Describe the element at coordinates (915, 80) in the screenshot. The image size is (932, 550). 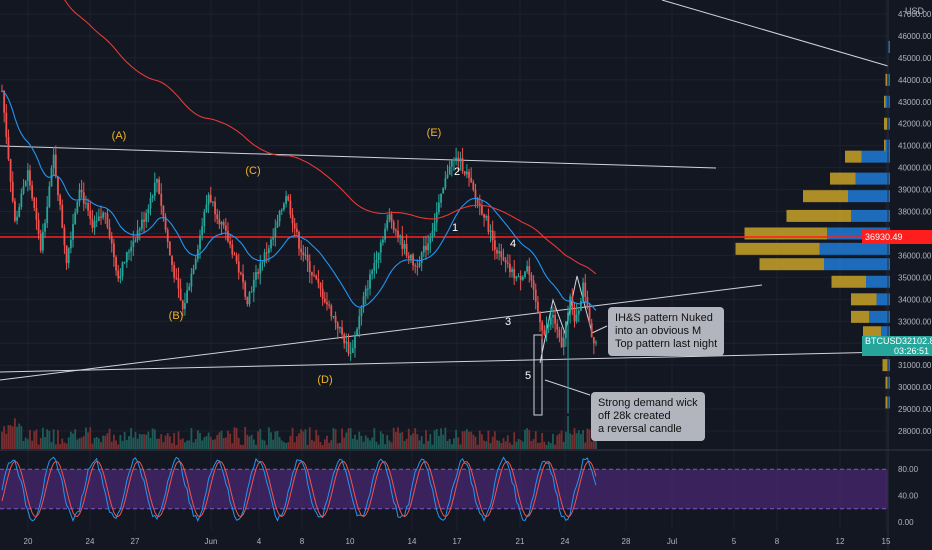
I see `price-tick-label: 44000.00` at that location.